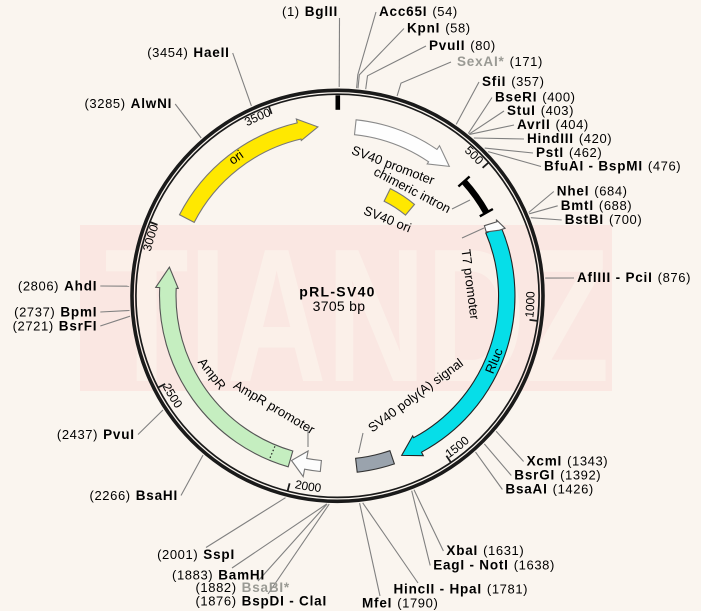 The image size is (701, 616). I want to click on svg-text:StuI(403): StuI (403), so click(540, 110).